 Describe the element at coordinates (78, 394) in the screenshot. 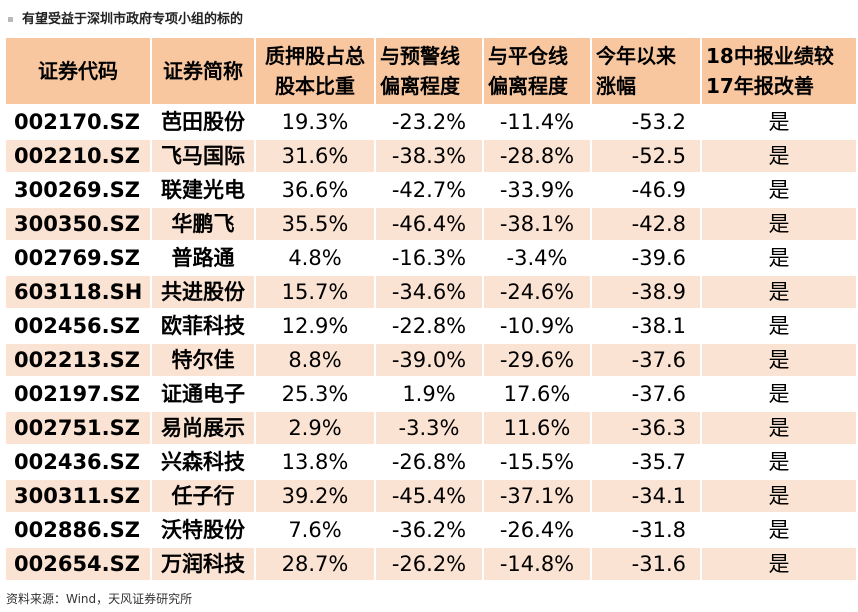

I see `security-code-cell: 002197.SZ` at that location.